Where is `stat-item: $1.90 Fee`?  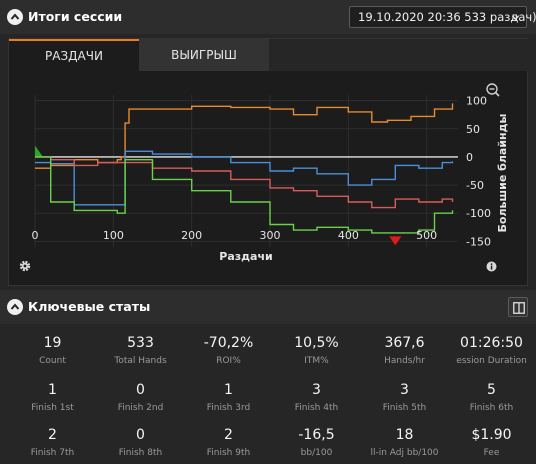
stat-item: $1.90 Fee is located at coordinates (491, 442).